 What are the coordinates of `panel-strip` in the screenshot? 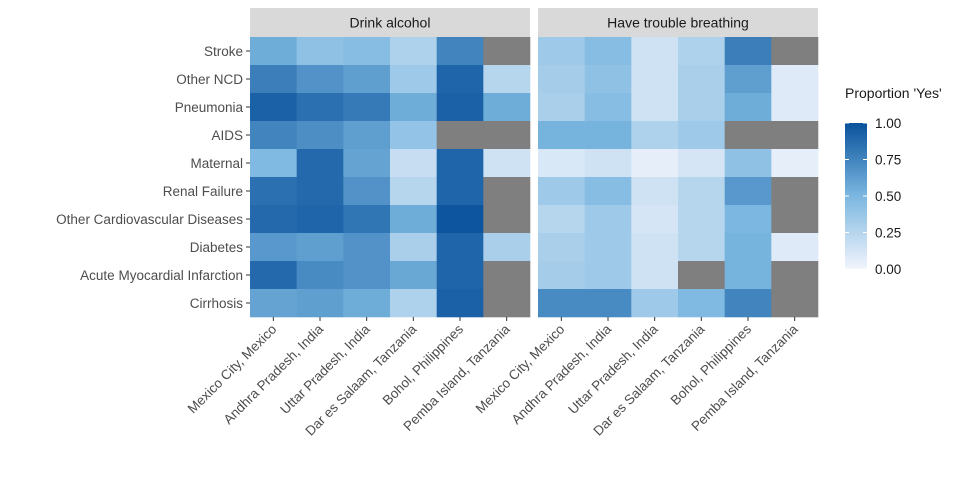 It's located at (390, 22).